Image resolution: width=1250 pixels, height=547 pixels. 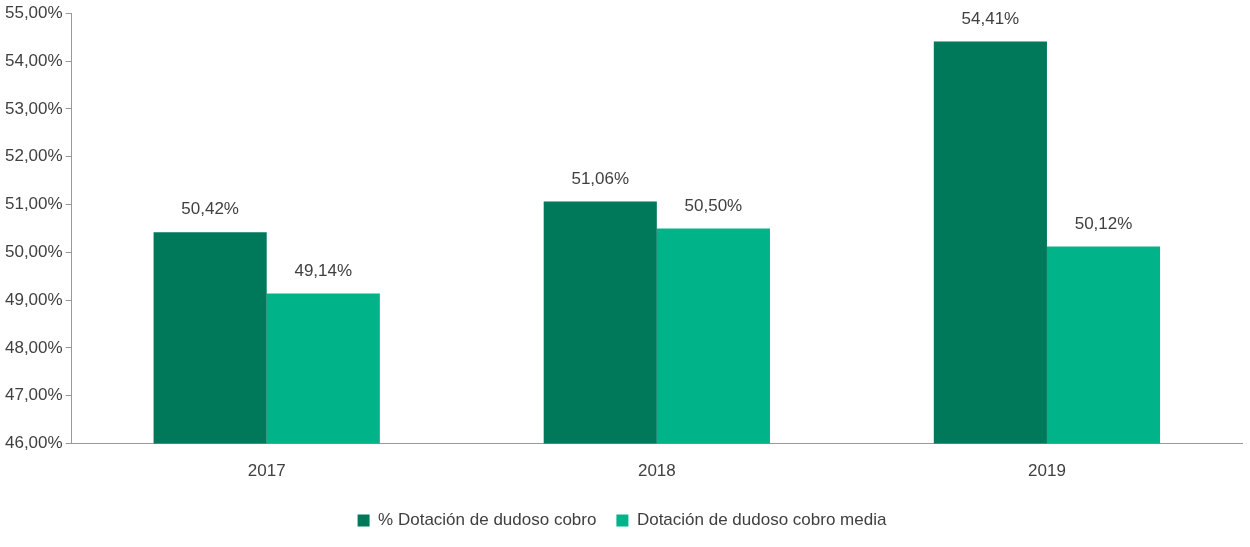 I want to click on legend-label: Dotación de dudoso cobro media, so click(x=761, y=520).